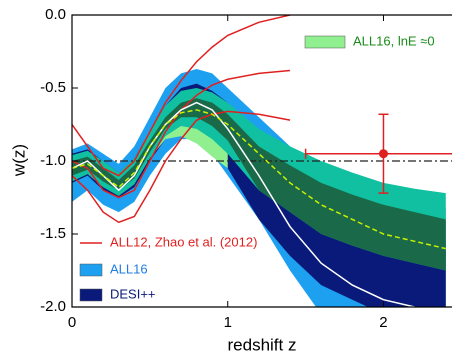 The width and height of the screenshot is (452, 358). I want to click on y-axis-label: w(z), so click(18, 160).